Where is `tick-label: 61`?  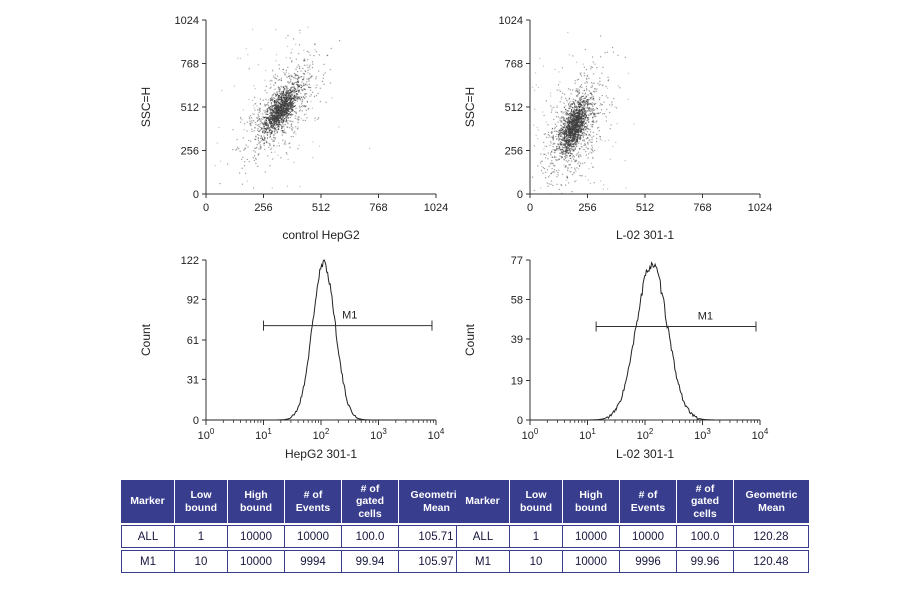 tick-label: 61 is located at coordinates (193, 341).